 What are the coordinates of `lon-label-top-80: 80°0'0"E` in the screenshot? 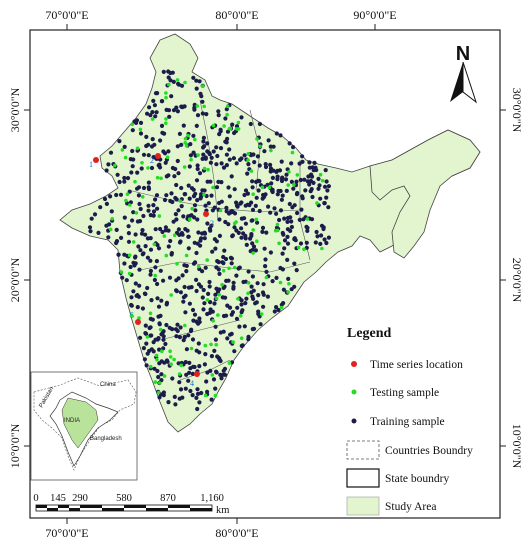 It's located at (236, 15).